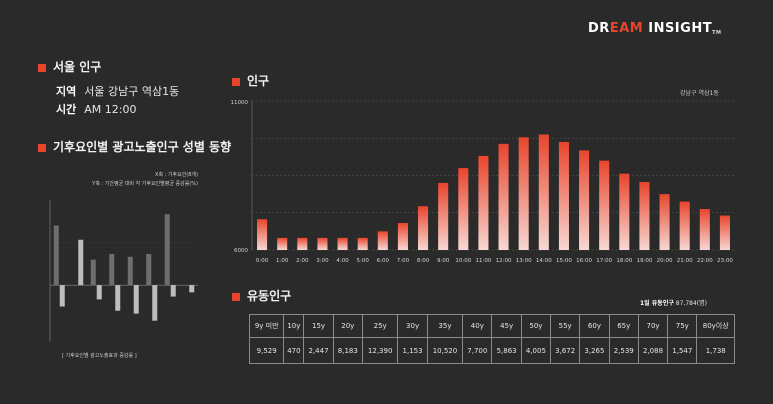 The width and height of the screenshot is (773, 404). Describe the element at coordinates (604, 261) in the screenshot. I see `x-tick-label: 17:00` at that location.